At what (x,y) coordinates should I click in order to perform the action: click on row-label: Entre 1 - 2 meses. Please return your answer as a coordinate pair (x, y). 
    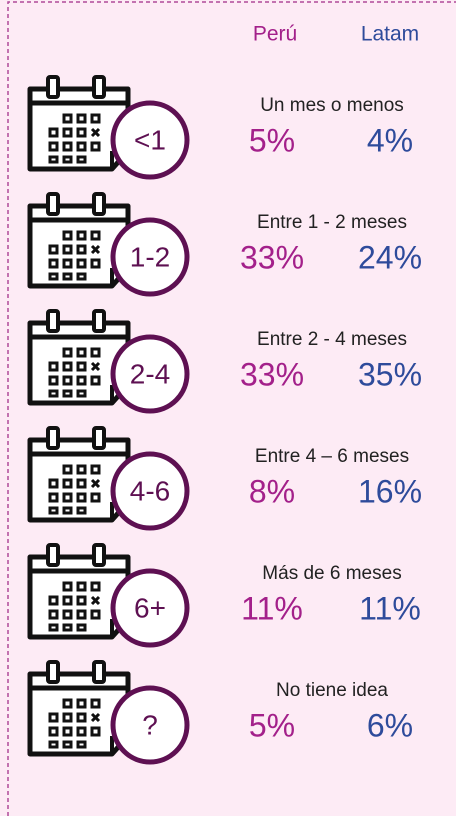
    Looking at the image, I should click on (332, 222).